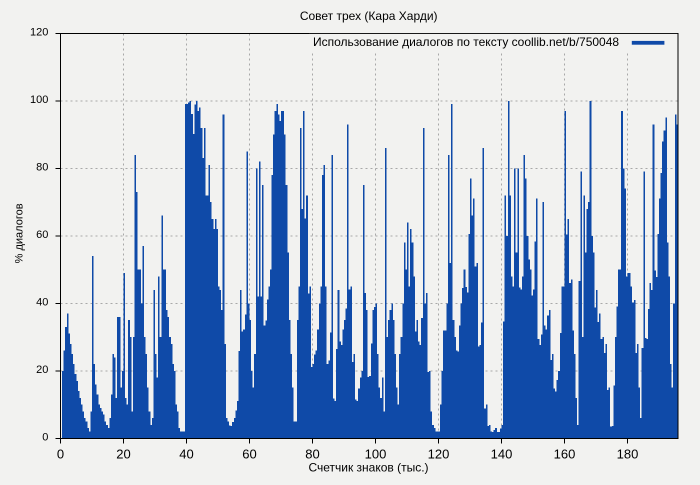 Image resolution: width=700 pixels, height=485 pixels. What do you see at coordinates (628, 454) in the screenshot?
I see `svg-text: 180` at bounding box center [628, 454].